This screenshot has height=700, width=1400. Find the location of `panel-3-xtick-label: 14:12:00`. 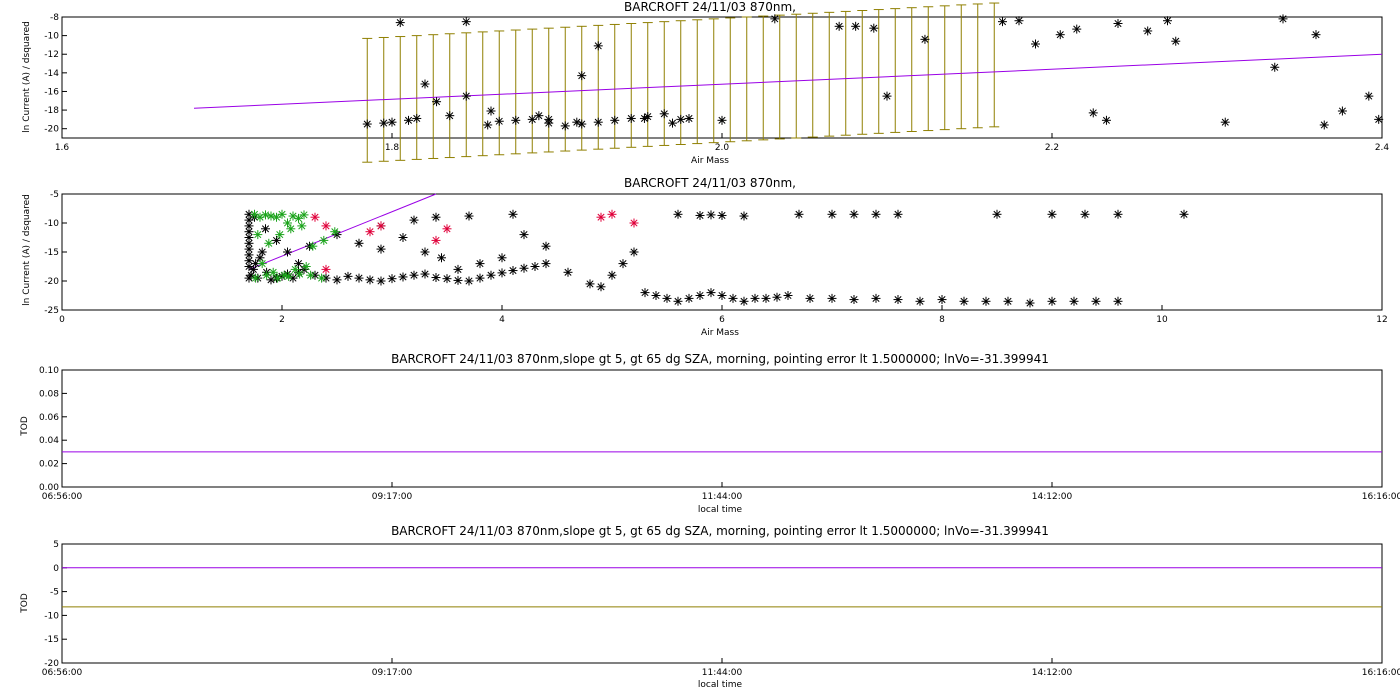

panel-3-xtick-label: 14:12:00 is located at coordinates (1052, 497).